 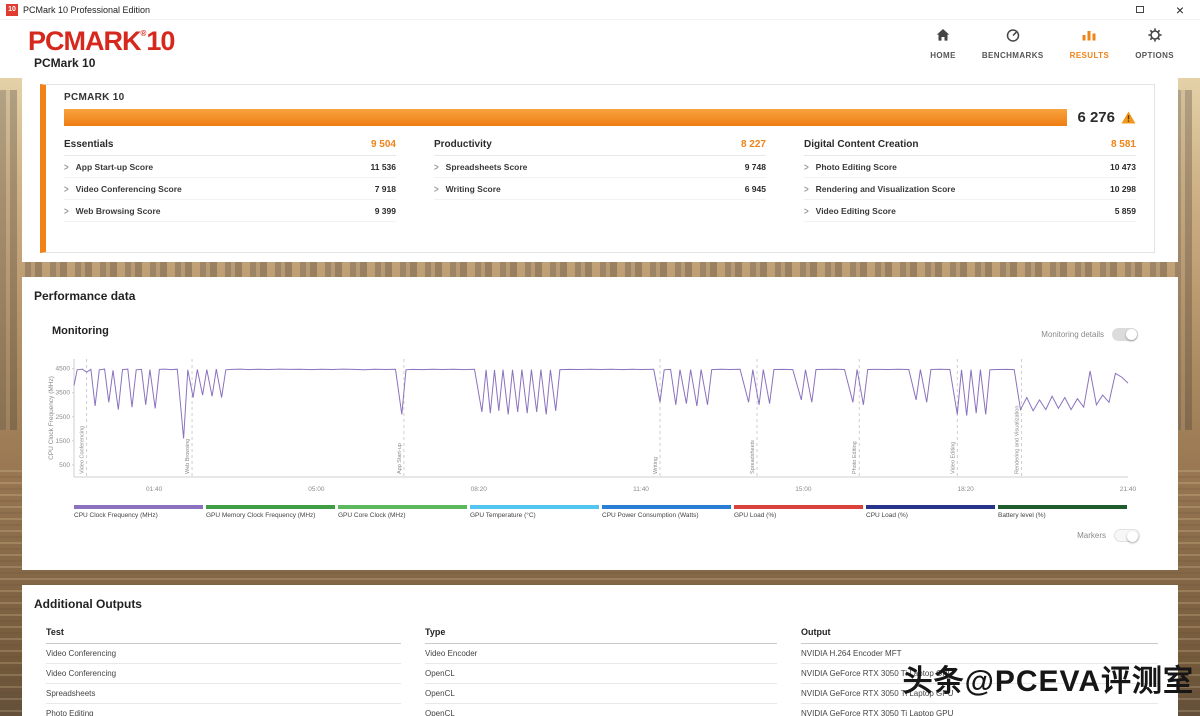 What do you see at coordinates (87, 9) in the screenshot?
I see `window-title: PCMark 10 Professional Edition` at bounding box center [87, 9].